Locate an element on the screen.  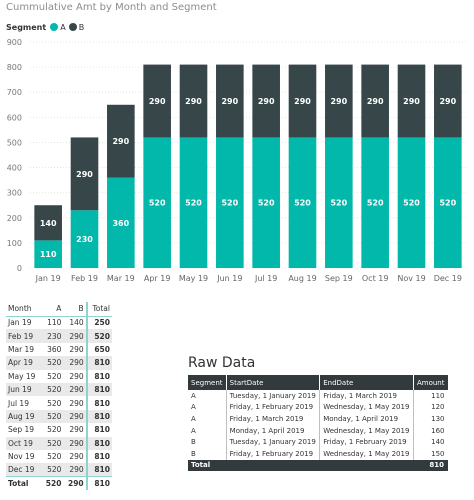
y-tick-label: 0 is located at coordinates (19, 268).